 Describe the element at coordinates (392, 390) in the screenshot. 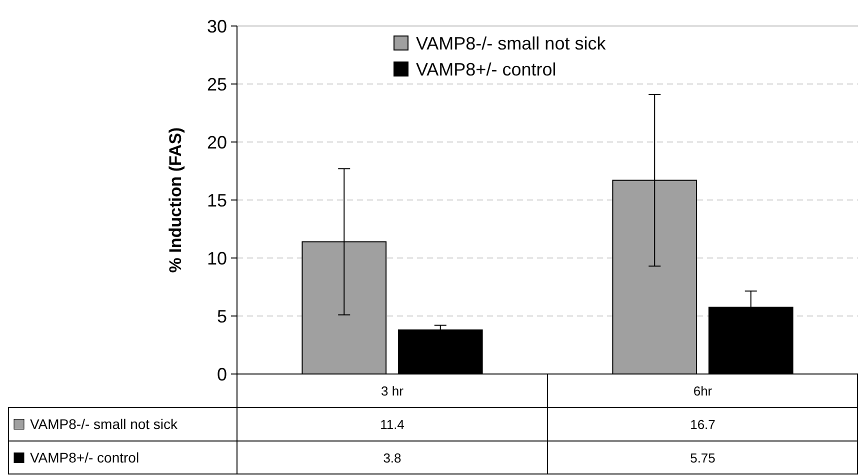

I see `x-tick-label: 3 hr` at that location.